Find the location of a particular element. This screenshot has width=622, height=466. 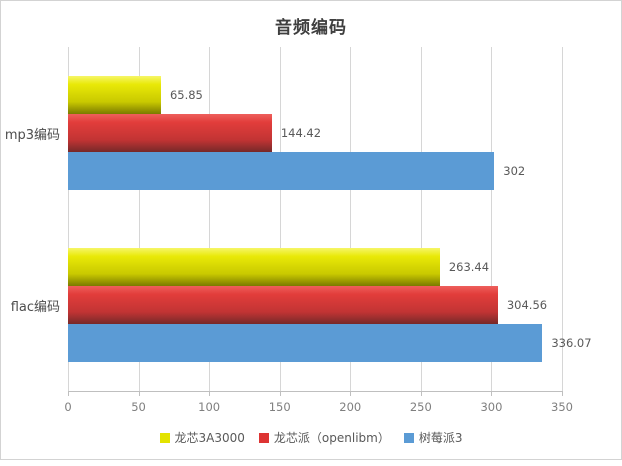

value-label: 304.56 is located at coordinates (527, 305).